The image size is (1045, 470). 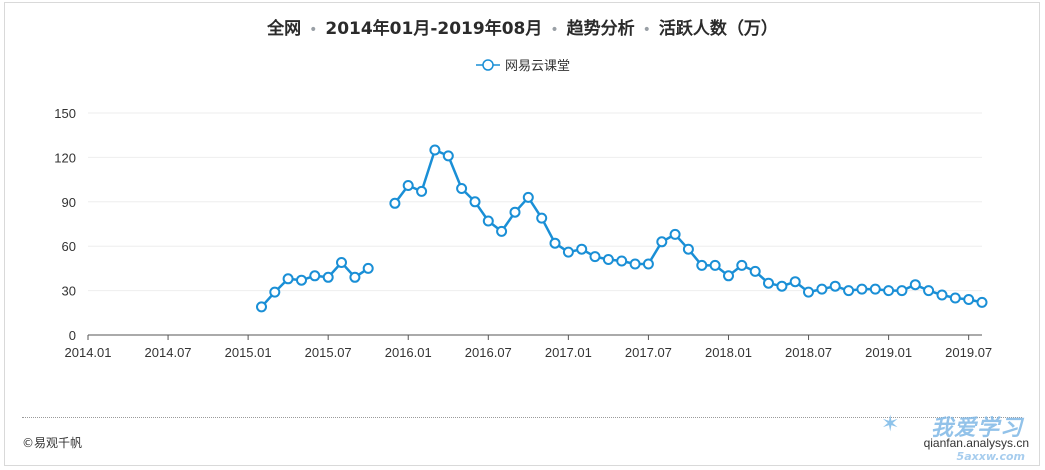 What do you see at coordinates (976, 443) in the screenshot?
I see `watermark-url: qianfan.analysys.cn` at bounding box center [976, 443].